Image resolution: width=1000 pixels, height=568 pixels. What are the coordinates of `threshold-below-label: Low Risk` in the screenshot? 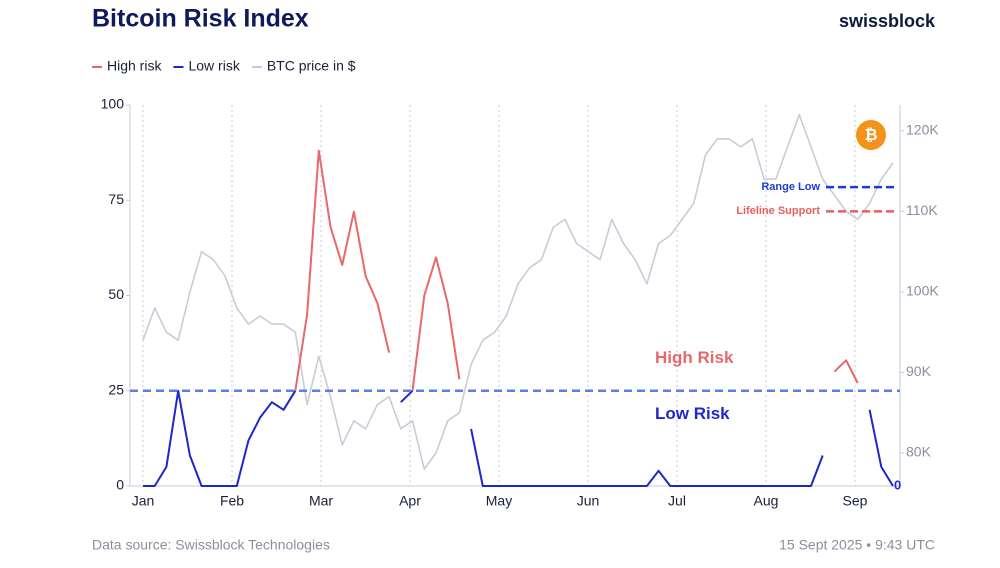 It's located at (692, 413).